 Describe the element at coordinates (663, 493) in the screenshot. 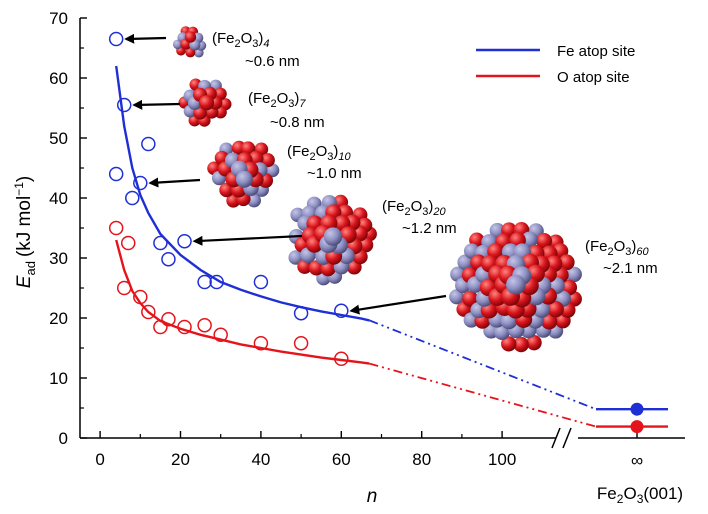

I see `surface-label-e: (001)` at that location.